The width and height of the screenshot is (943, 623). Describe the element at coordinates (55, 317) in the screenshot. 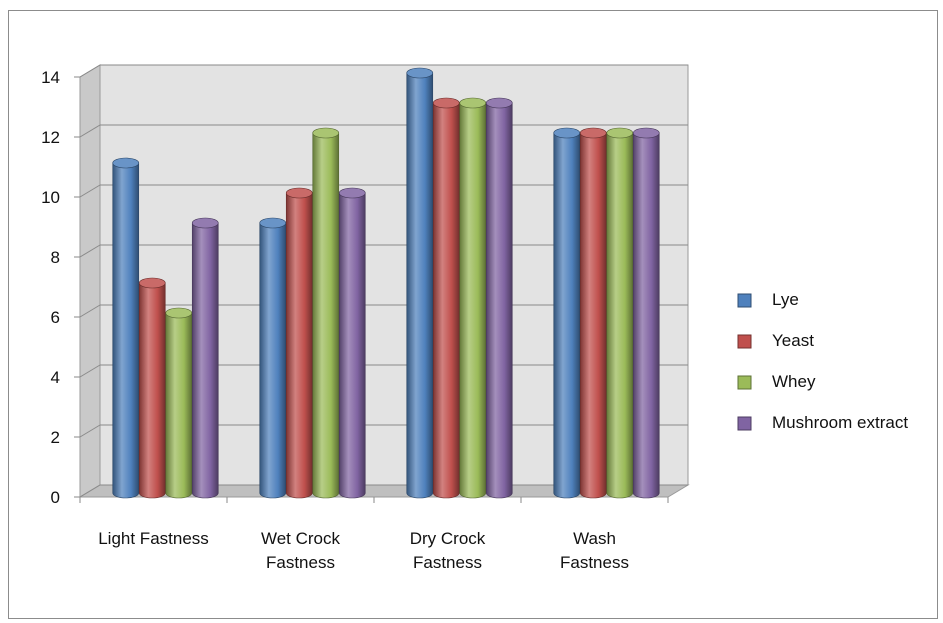

I see `y-tick-label: 6` at that location.